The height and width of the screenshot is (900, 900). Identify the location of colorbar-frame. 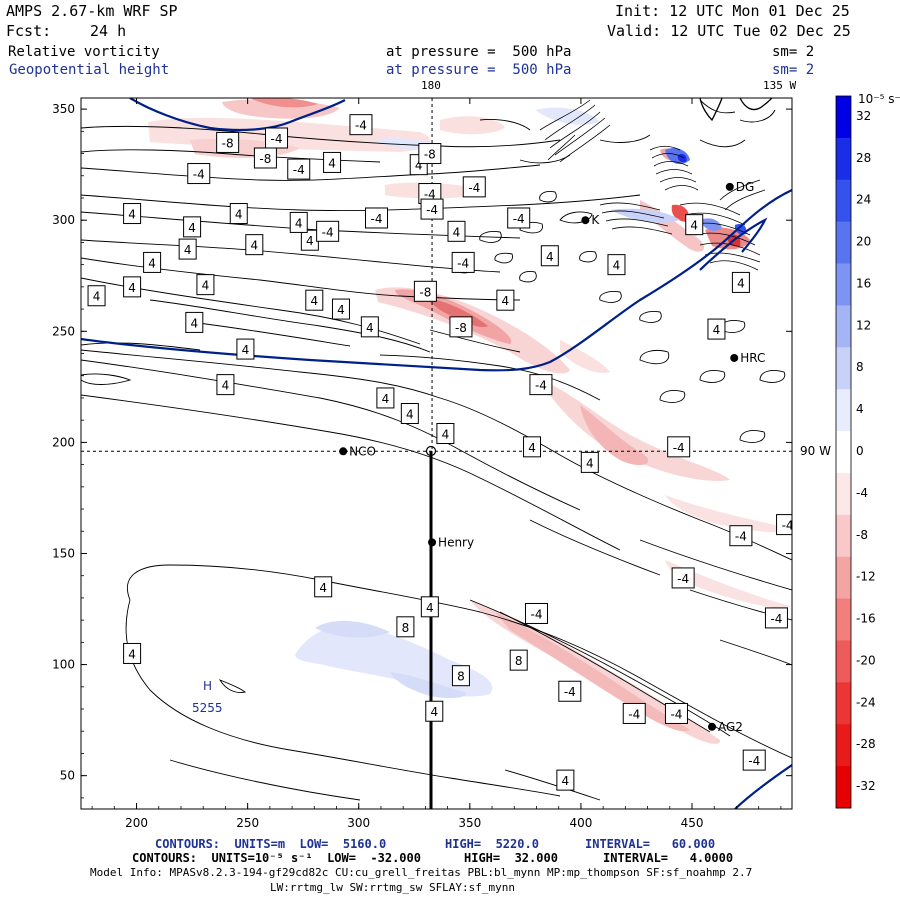
(843, 452).